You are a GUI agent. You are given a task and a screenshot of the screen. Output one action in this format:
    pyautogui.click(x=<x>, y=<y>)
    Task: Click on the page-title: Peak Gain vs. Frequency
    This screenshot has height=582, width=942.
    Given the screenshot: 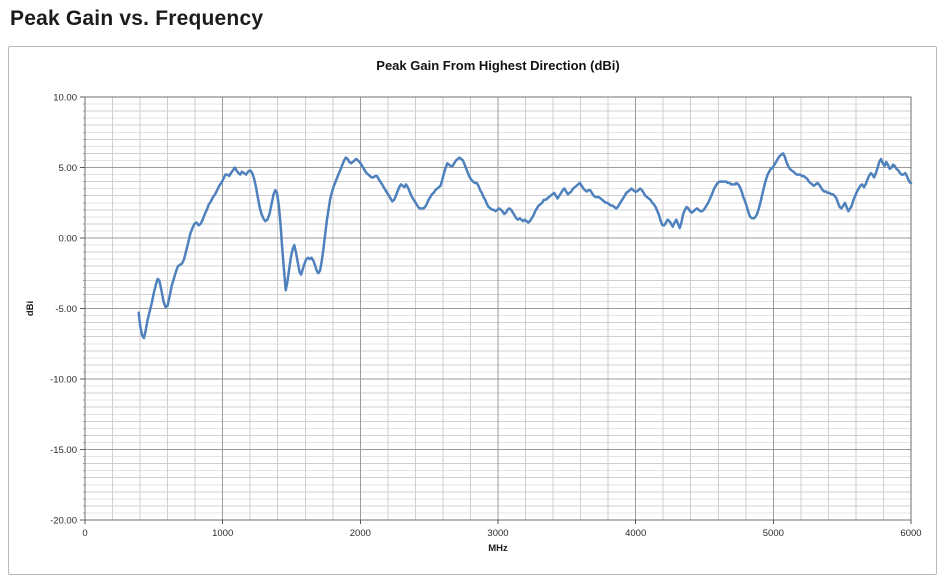 What is the action you would take?
    pyautogui.click(x=137, y=18)
    